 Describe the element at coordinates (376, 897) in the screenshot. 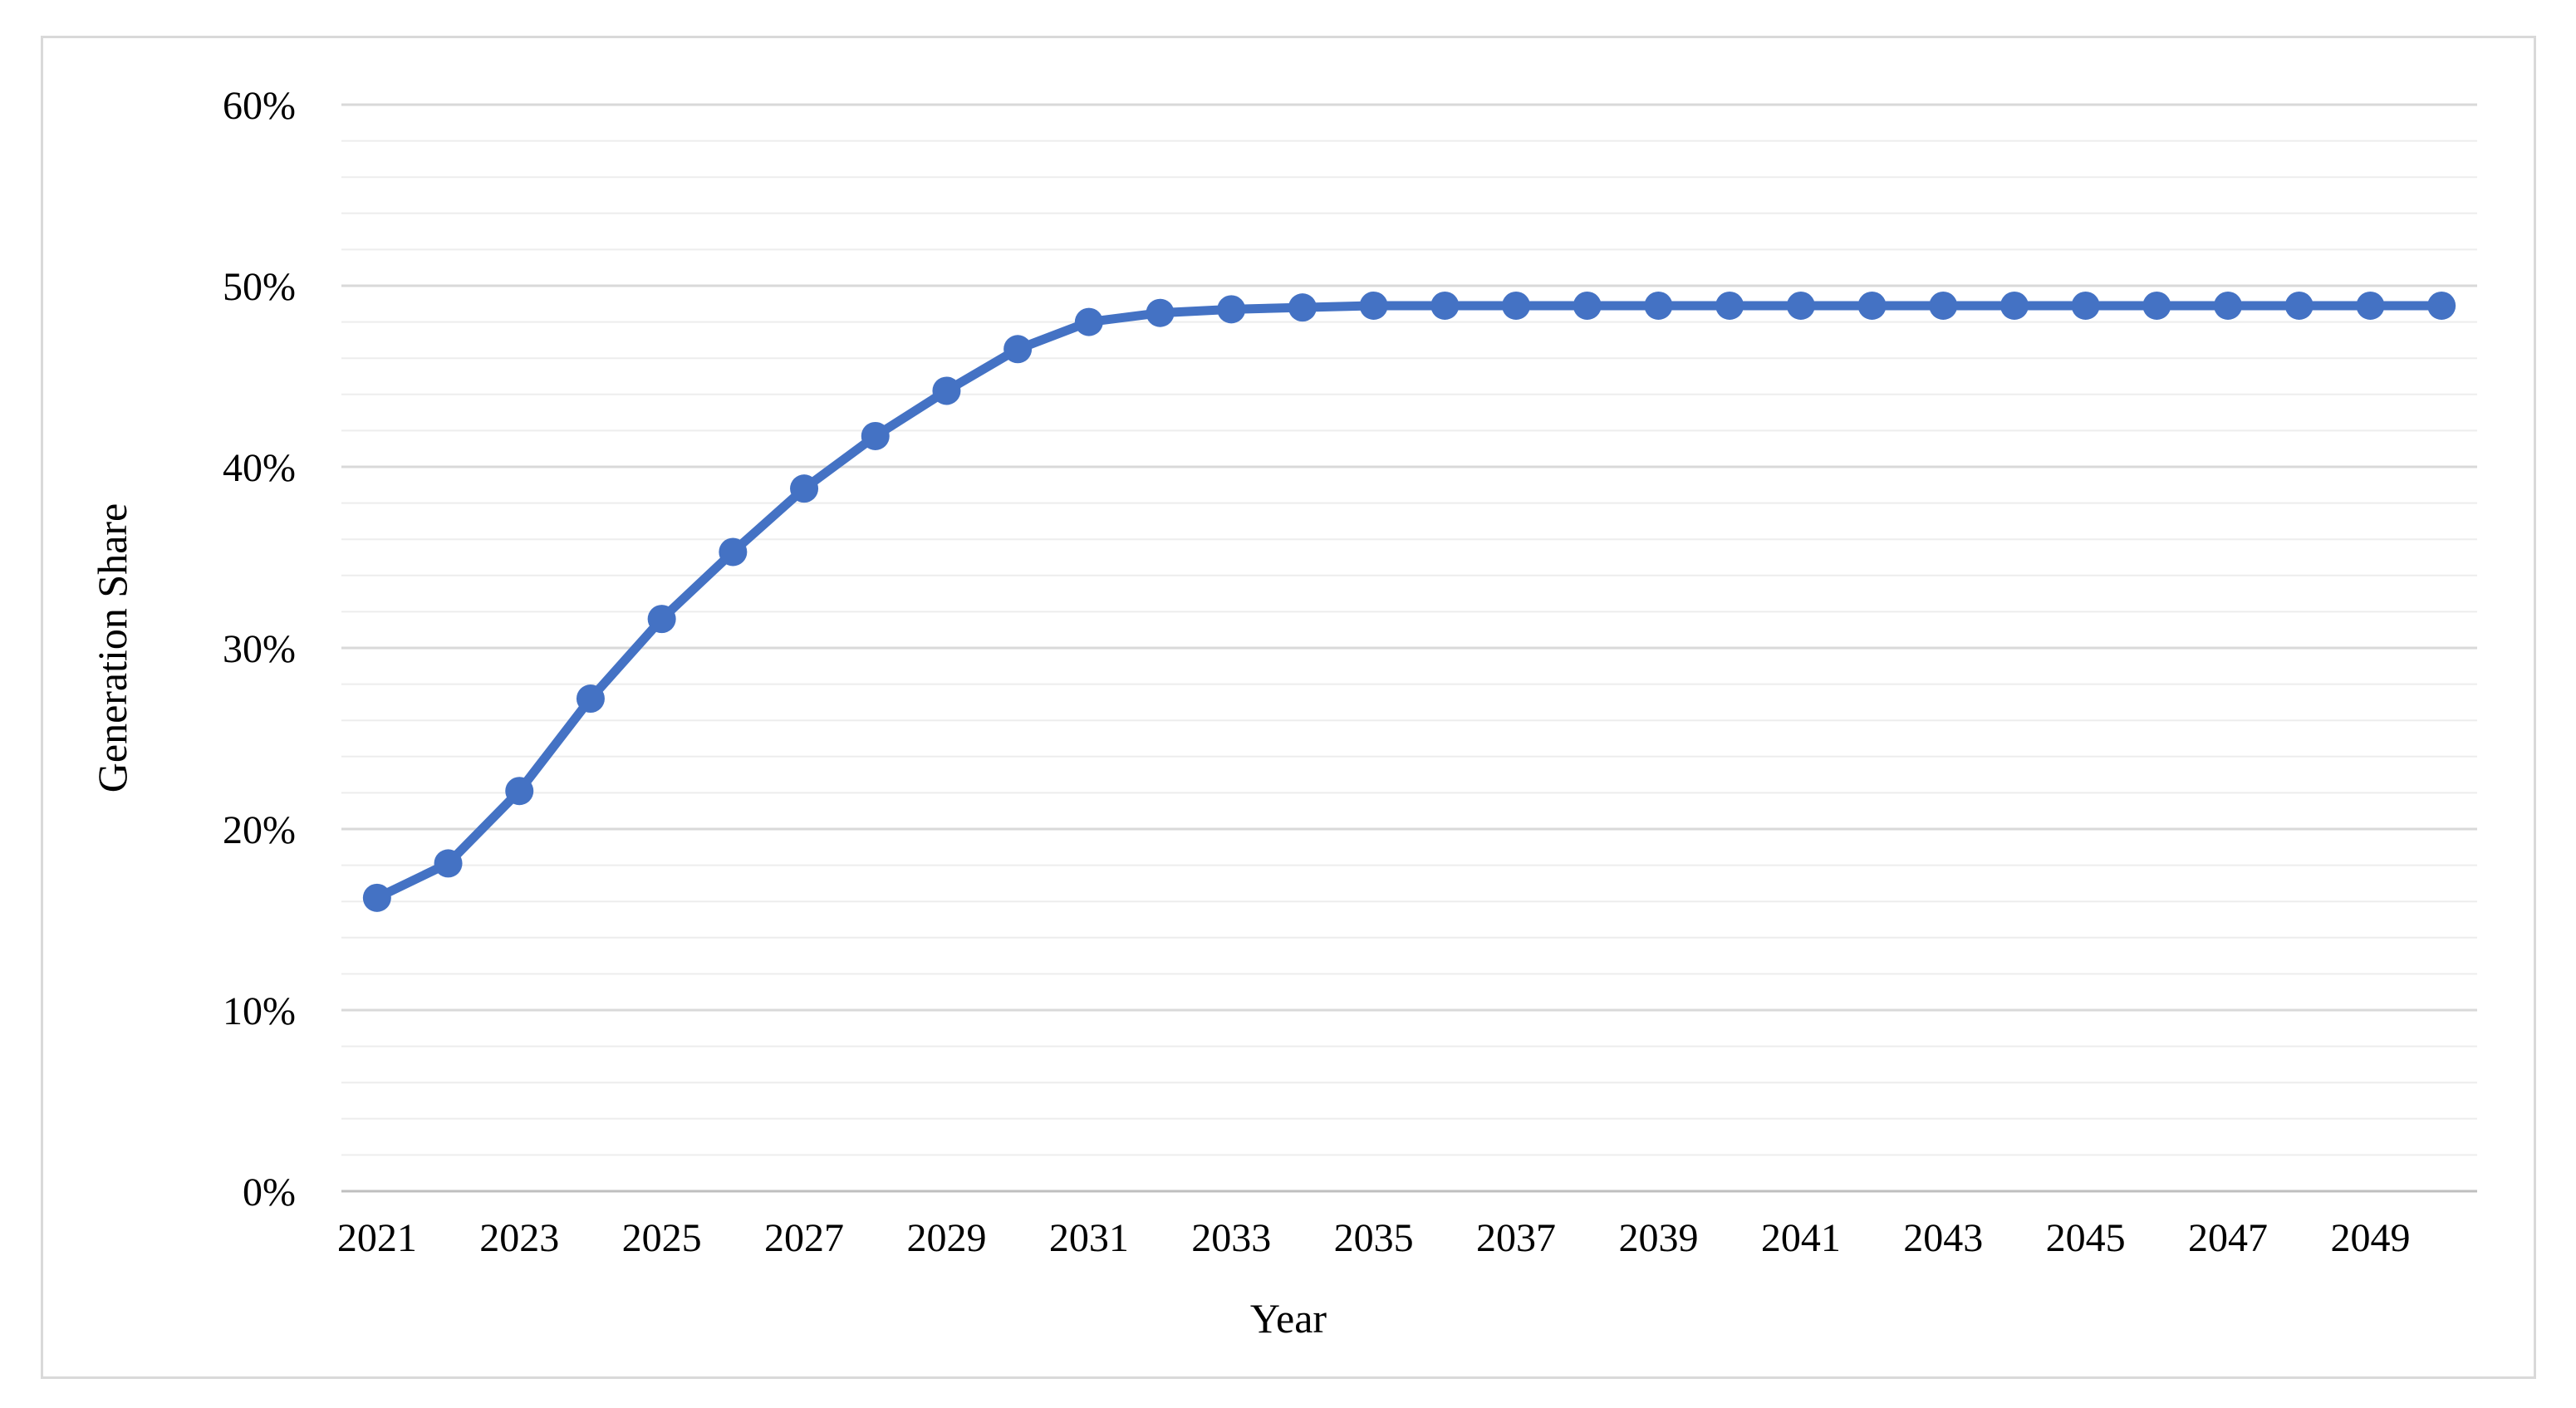

I see `data-point-2021` at that location.